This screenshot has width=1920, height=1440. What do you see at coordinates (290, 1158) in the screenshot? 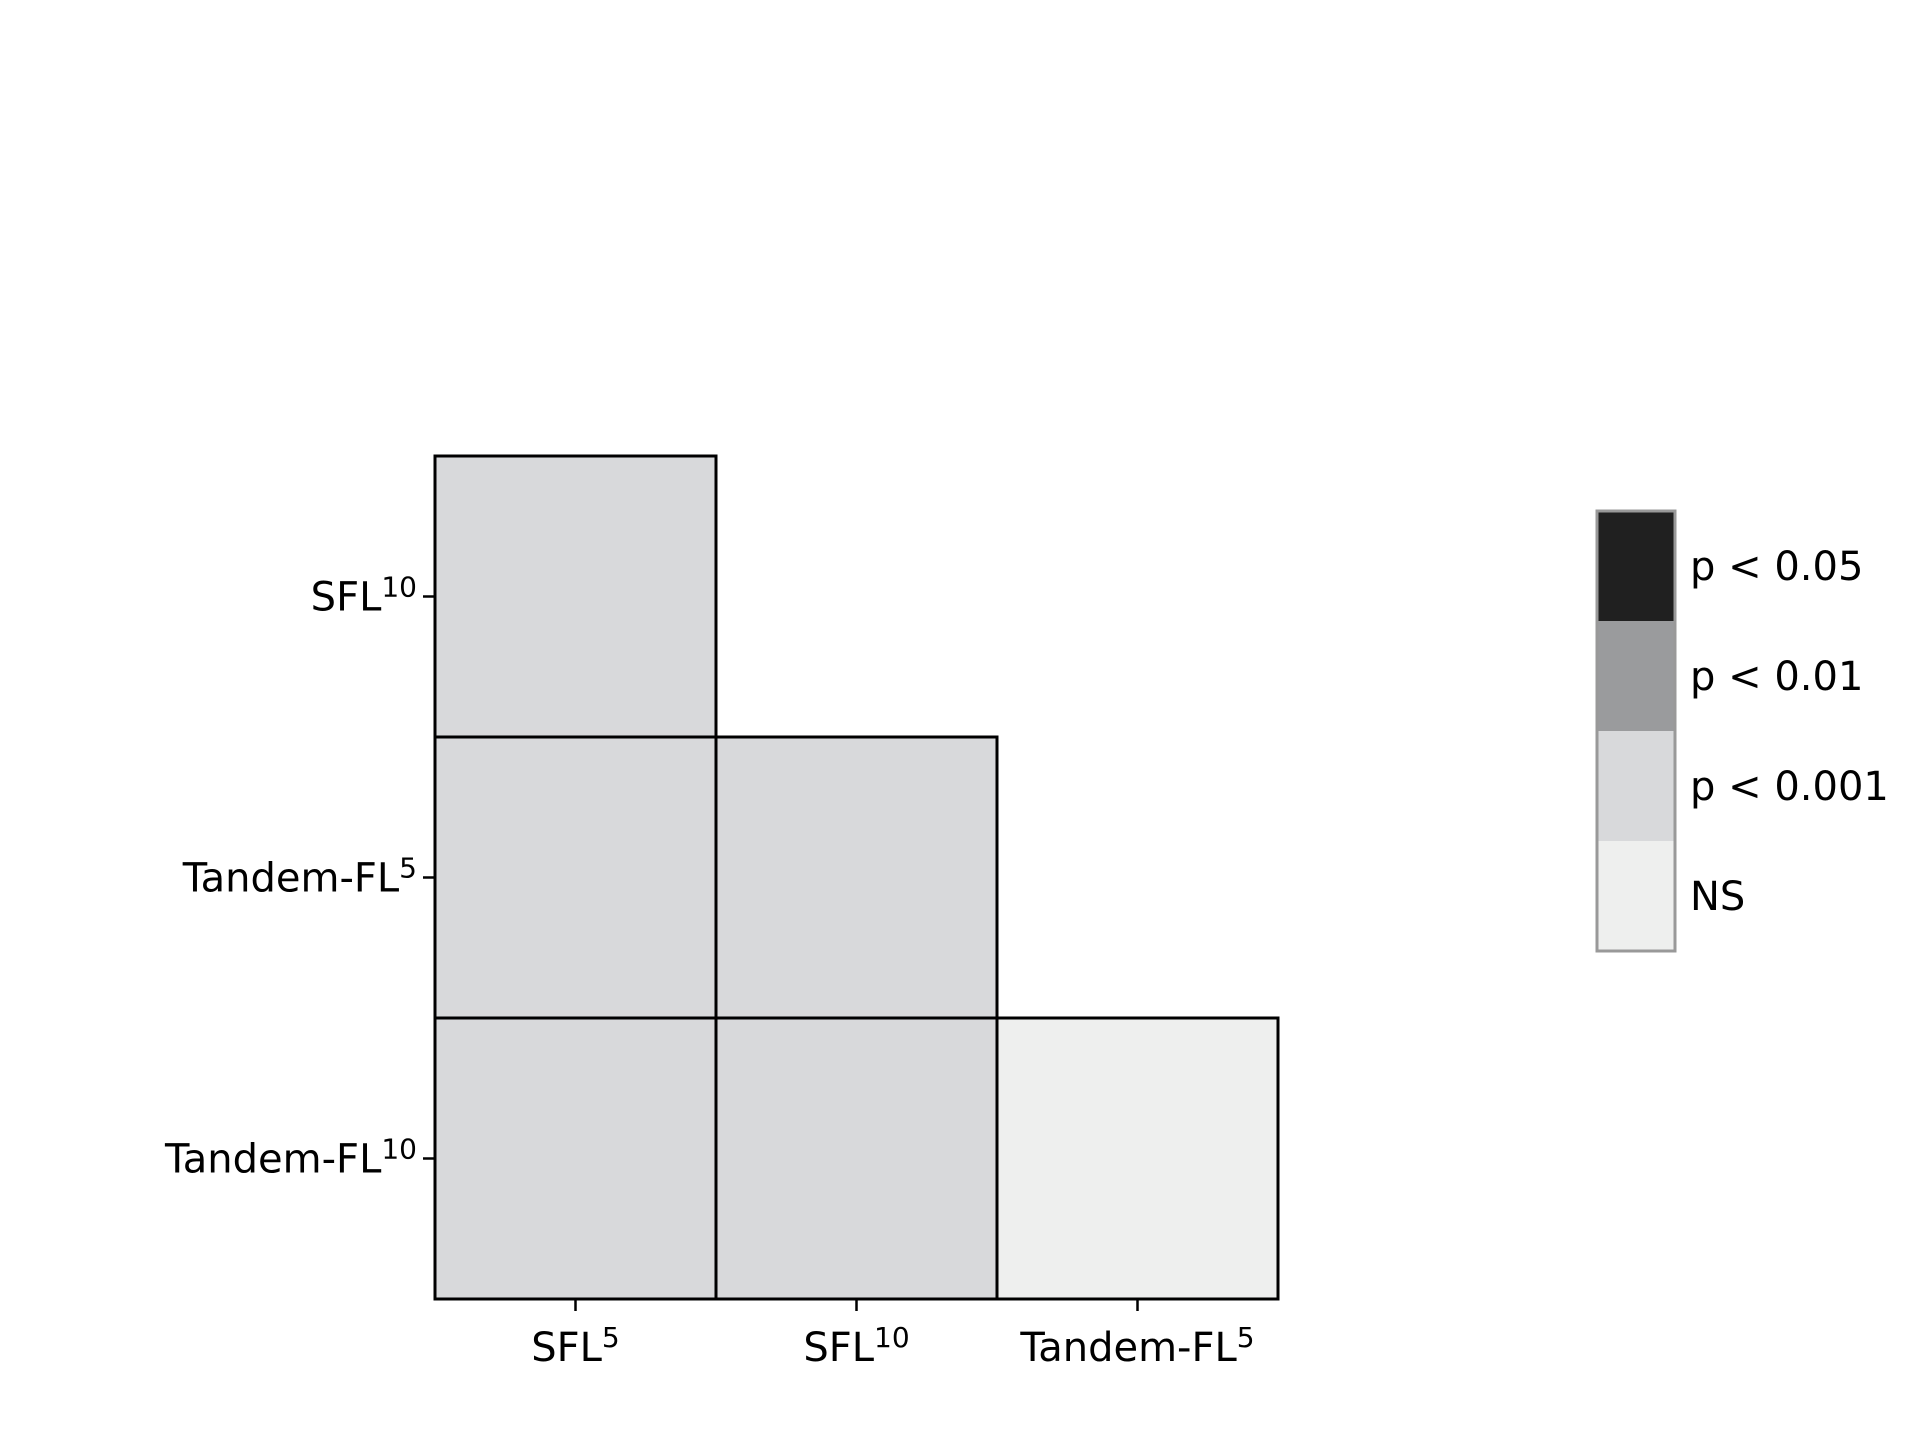
I see `y-tick-label-2: Tandem-FL10` at bounding box center [290, 1158].